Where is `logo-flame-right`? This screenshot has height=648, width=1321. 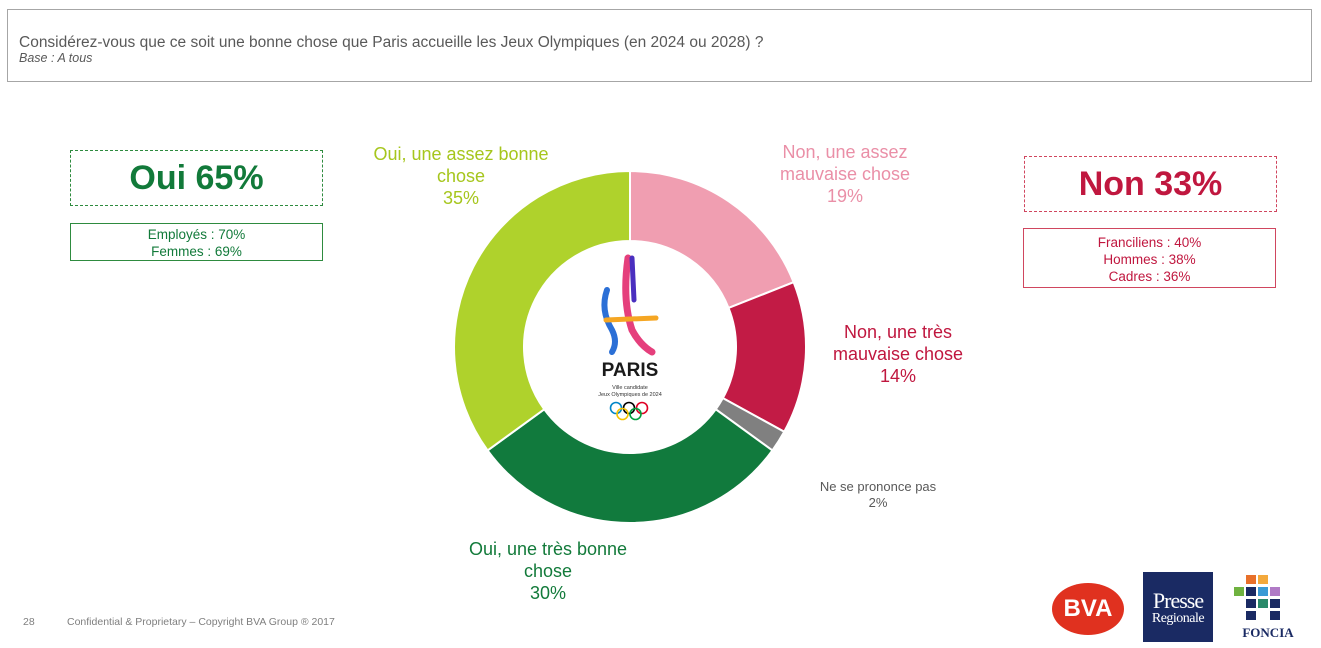 logo-flame-right is located at coordinates (633, 279).